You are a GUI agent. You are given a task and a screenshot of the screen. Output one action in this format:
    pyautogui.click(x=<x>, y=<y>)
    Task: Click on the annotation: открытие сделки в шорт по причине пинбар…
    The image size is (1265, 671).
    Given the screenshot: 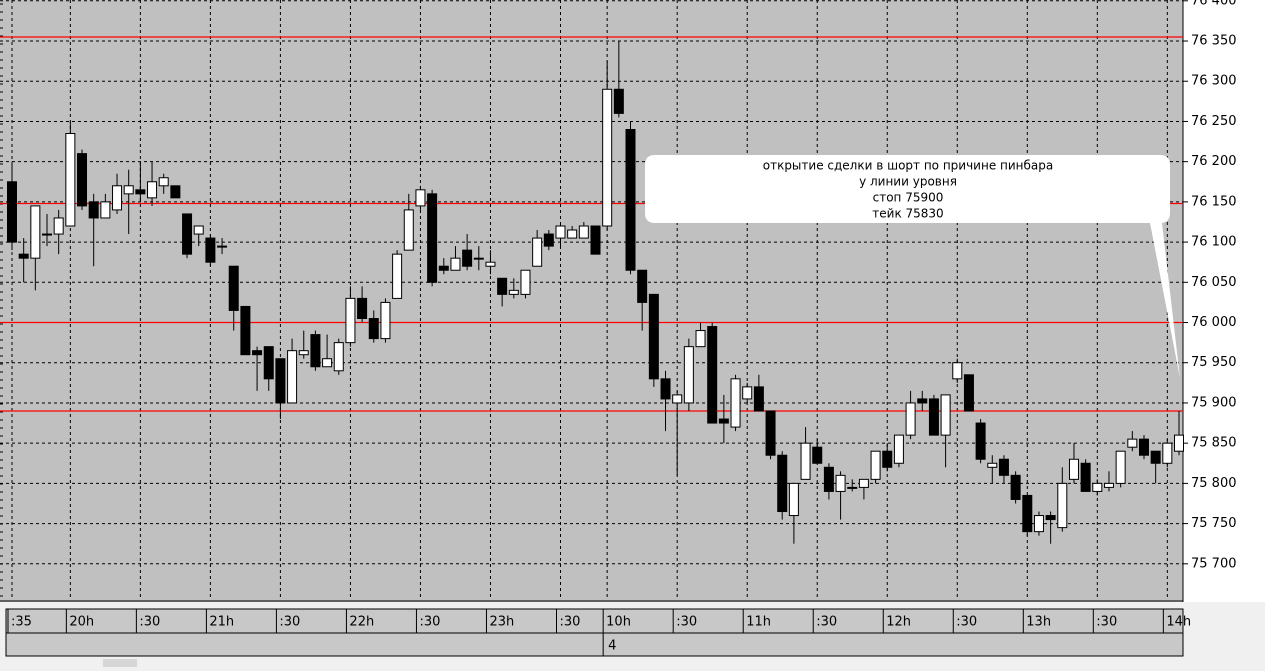 What is the action you would take?
    pyautogui.click(x=912, y=266)
    